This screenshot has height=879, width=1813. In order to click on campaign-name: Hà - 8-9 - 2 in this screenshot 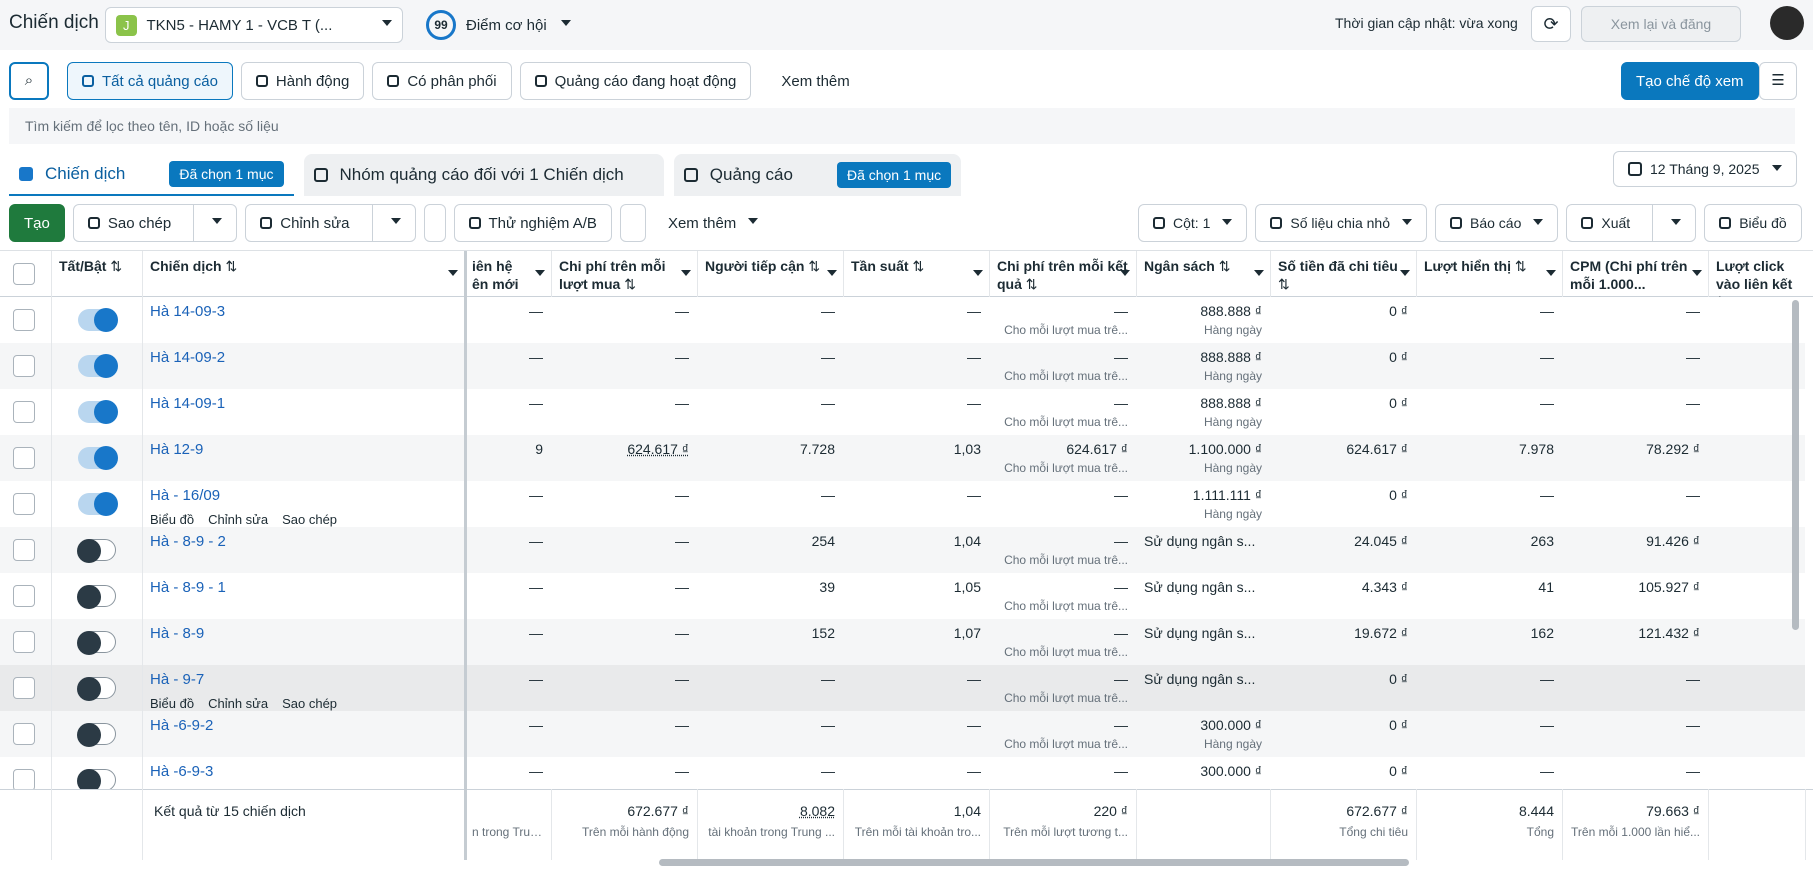, I will do `click(188, 541)`.